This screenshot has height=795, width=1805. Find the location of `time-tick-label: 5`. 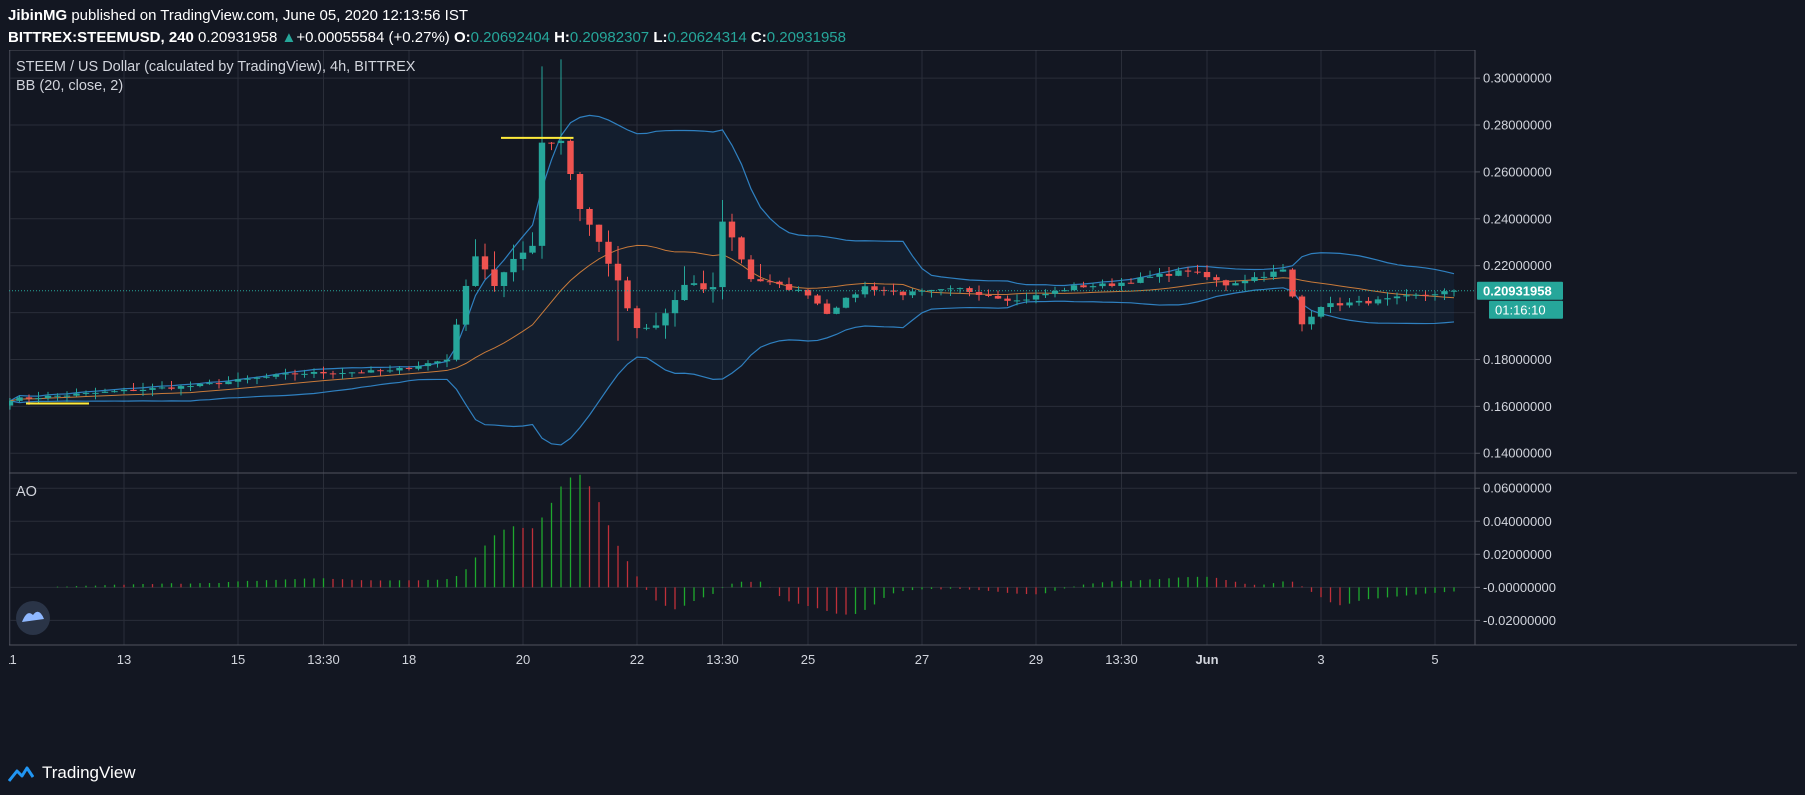

time-tick-label: 5 is located at coordinates (1434, 659).